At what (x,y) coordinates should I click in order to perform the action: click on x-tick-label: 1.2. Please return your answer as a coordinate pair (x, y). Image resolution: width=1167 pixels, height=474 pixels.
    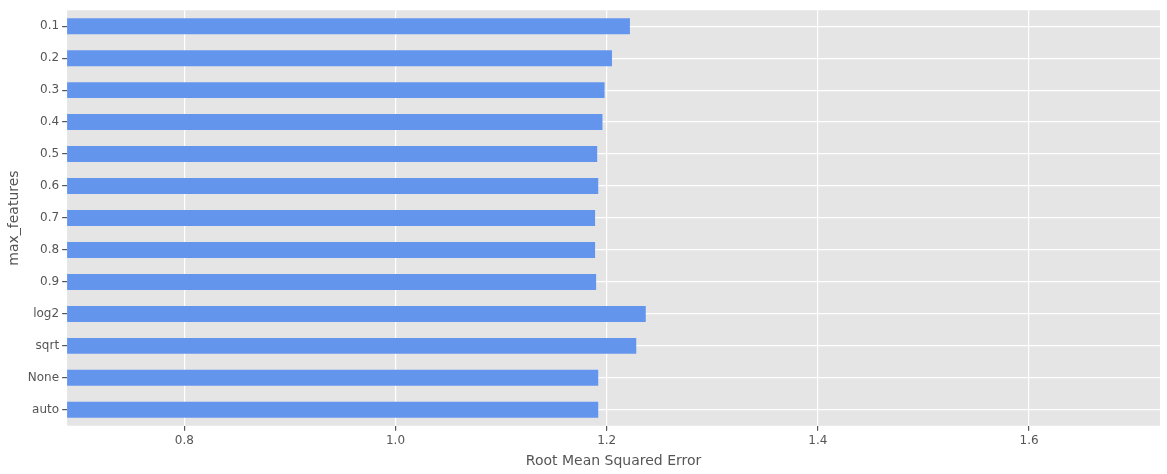
    Looking at the image, I should click on (607, 440).